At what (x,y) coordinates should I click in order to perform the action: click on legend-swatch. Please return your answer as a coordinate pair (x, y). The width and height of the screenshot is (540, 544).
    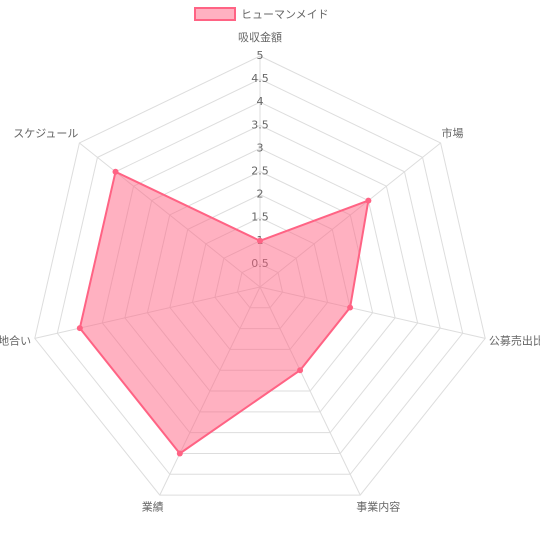
    Looking at the image, I should click on (215, 14).